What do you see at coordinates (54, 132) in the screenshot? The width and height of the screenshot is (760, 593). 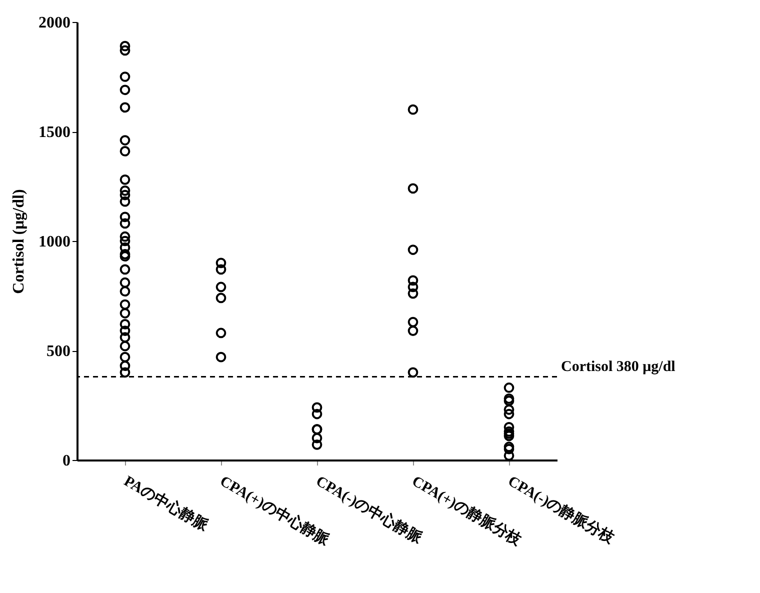 I see `y-tick-label: 1500` at bounding box center [54, 132].